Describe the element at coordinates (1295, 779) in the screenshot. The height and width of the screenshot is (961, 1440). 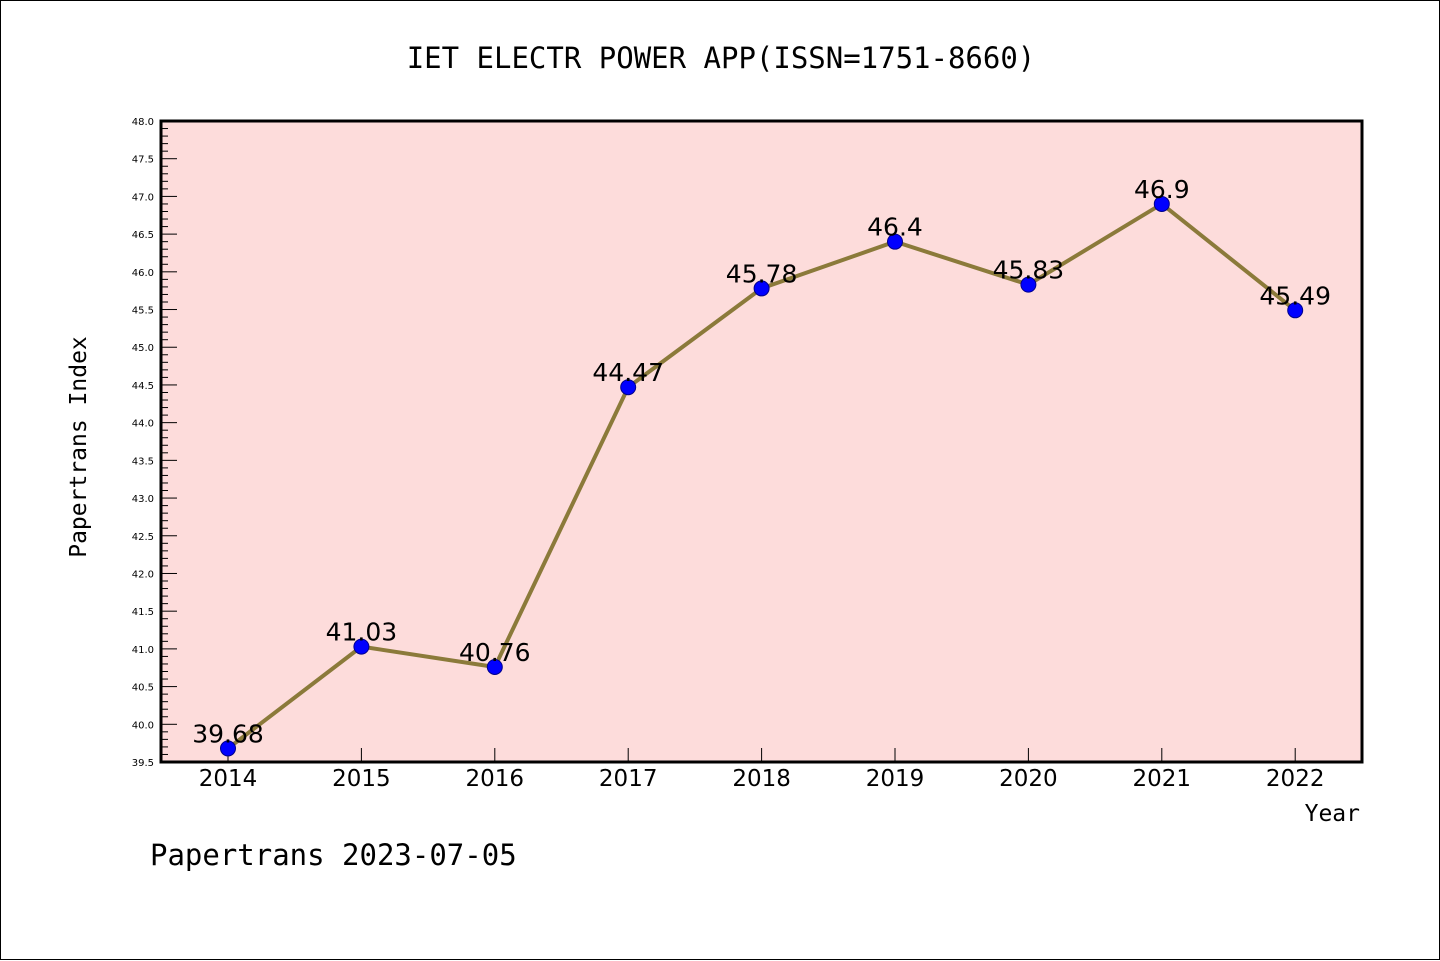
I see `x-tick-label: 2022` at that location.